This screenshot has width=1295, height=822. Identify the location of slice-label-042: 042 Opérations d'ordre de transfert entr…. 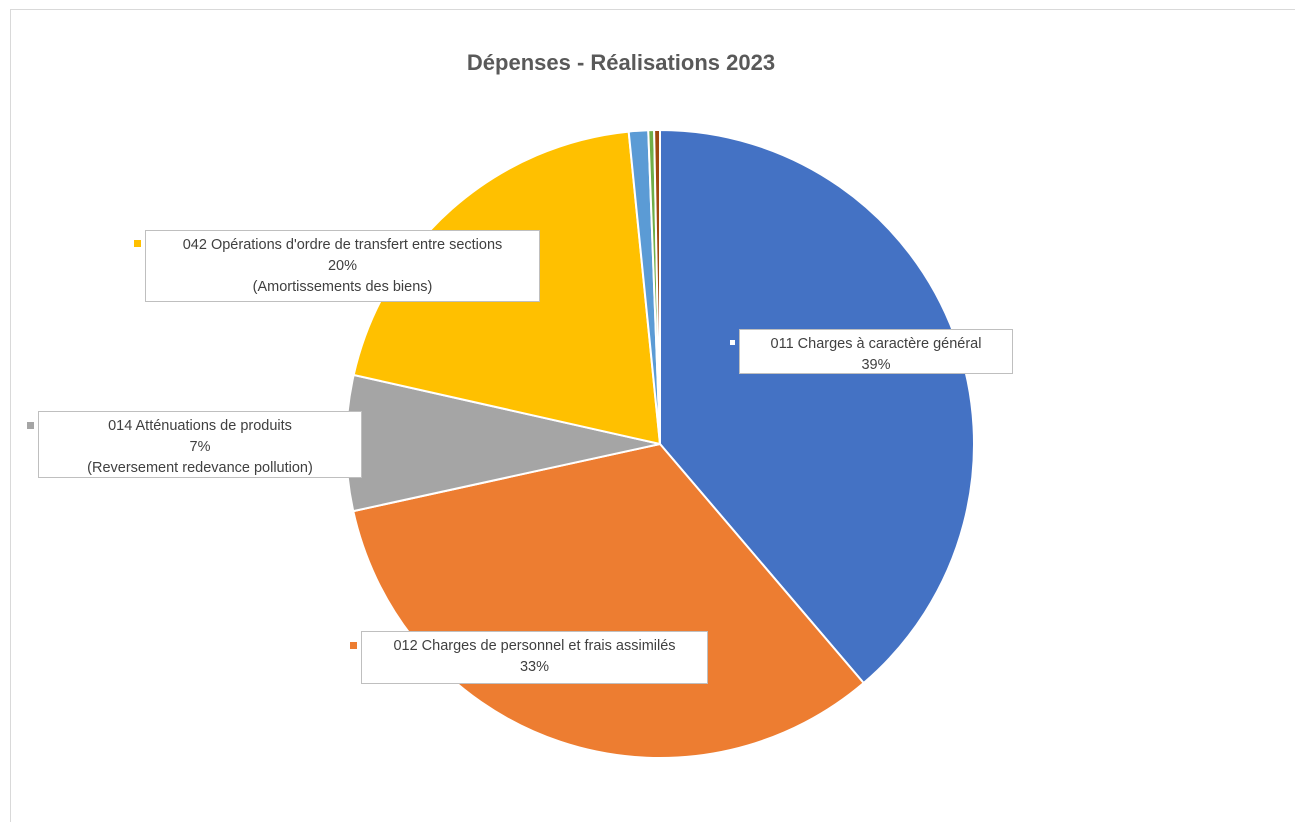
(342, 245).